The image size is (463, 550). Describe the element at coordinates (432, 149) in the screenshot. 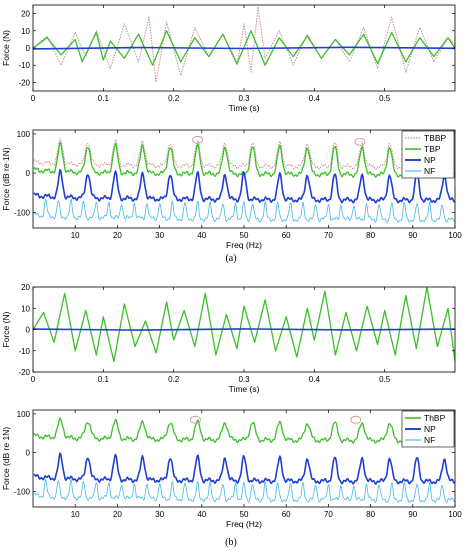

I see `legend-label-tbp: TBP` at that location.